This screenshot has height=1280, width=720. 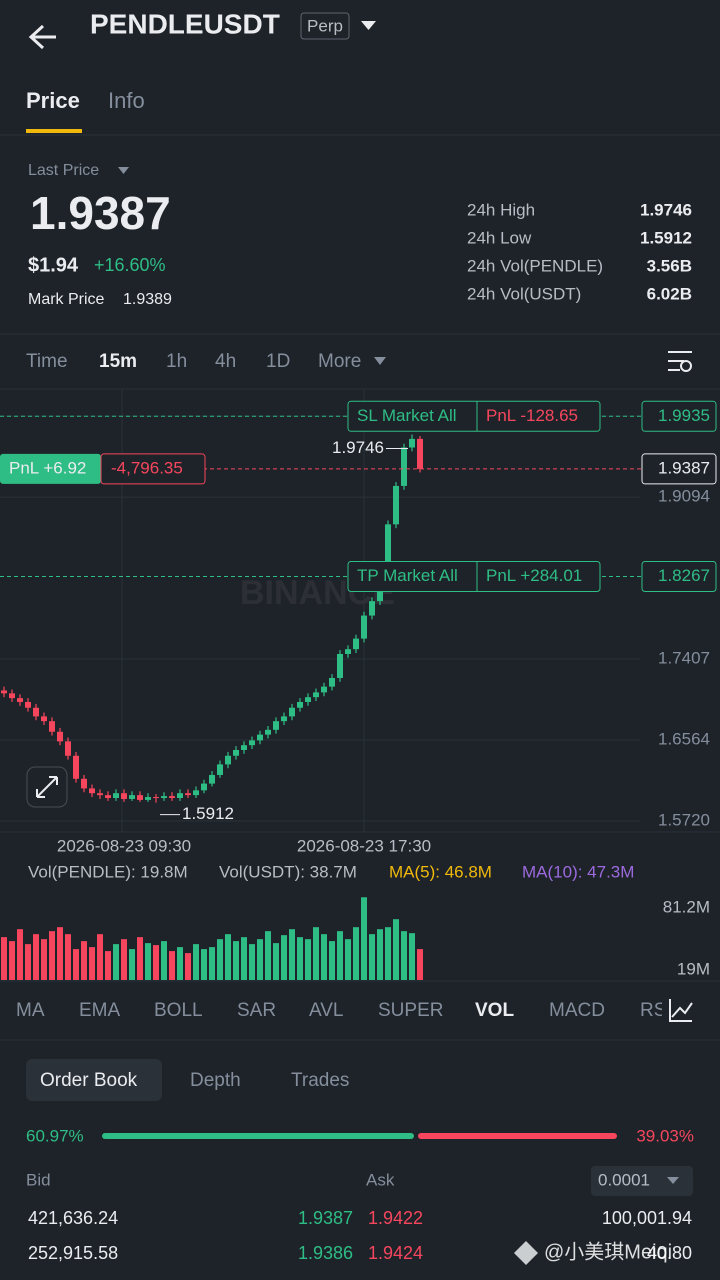 What do you see at coordinates (278, 361) in the screenshot?
I see `interval: 1D` at bounding box center [278, 361].